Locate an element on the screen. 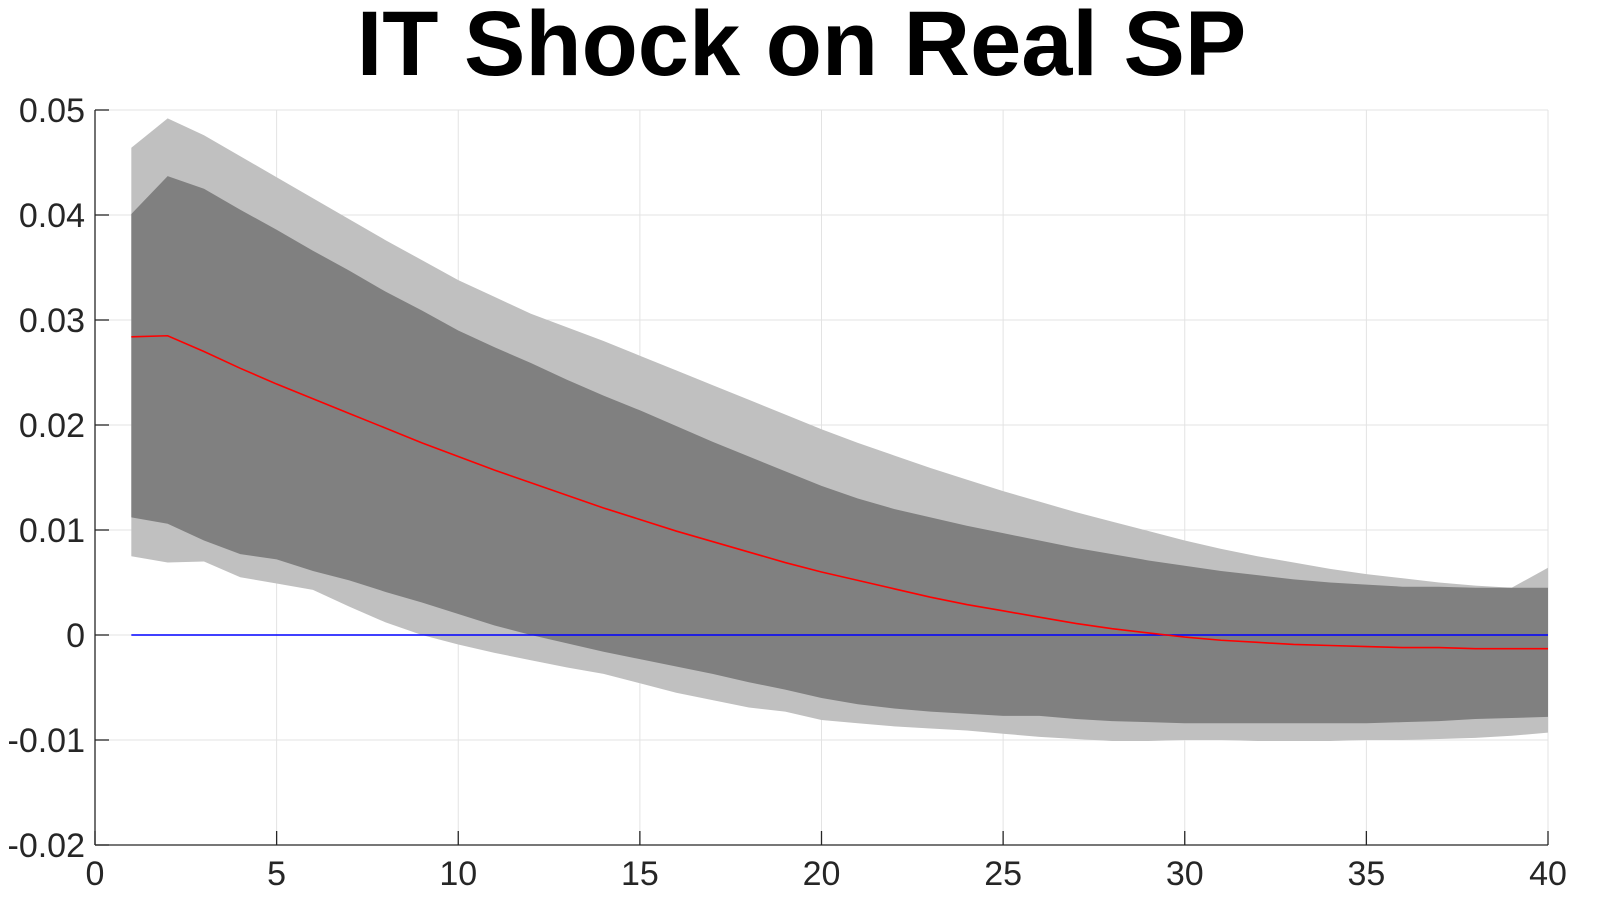 This screenshot has width=1603, height=914. x-tick-label-3: 15 is located at coordinates (640, 874).